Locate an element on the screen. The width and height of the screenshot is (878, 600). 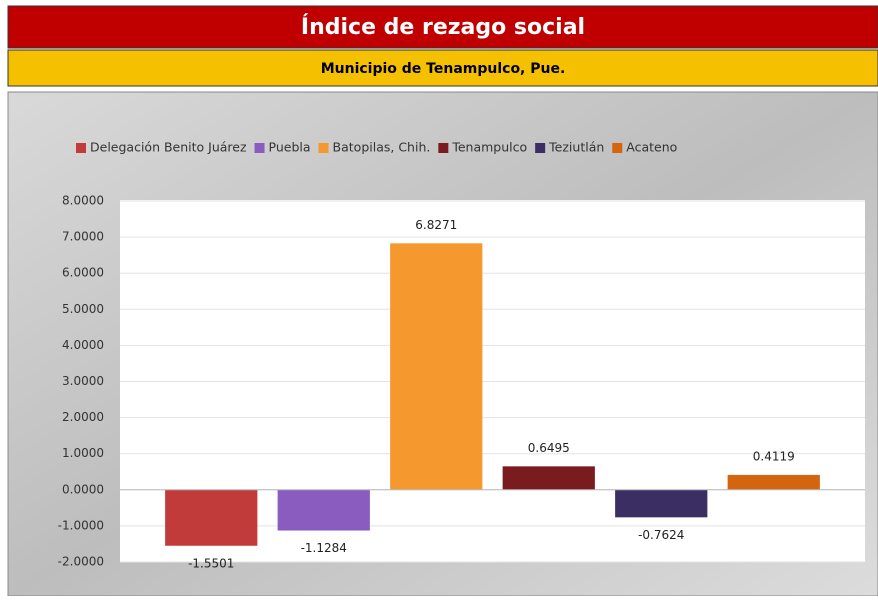
chart-subtitle: Municipio de Tenampulco, Pue. is located at coordinates (443, 69).